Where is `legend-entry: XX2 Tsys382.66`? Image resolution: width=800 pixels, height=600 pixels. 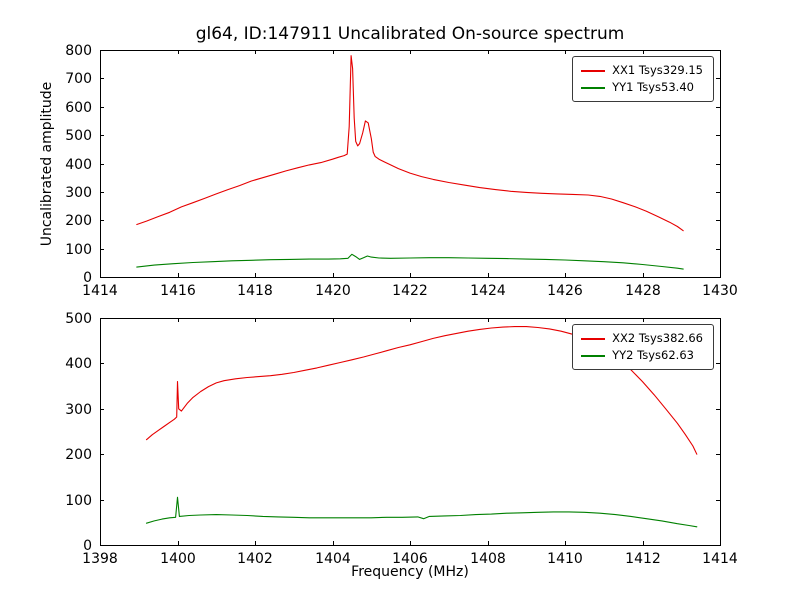
legend-entry: XX2 Tsys382.66 is located at coordinates (642, 338).